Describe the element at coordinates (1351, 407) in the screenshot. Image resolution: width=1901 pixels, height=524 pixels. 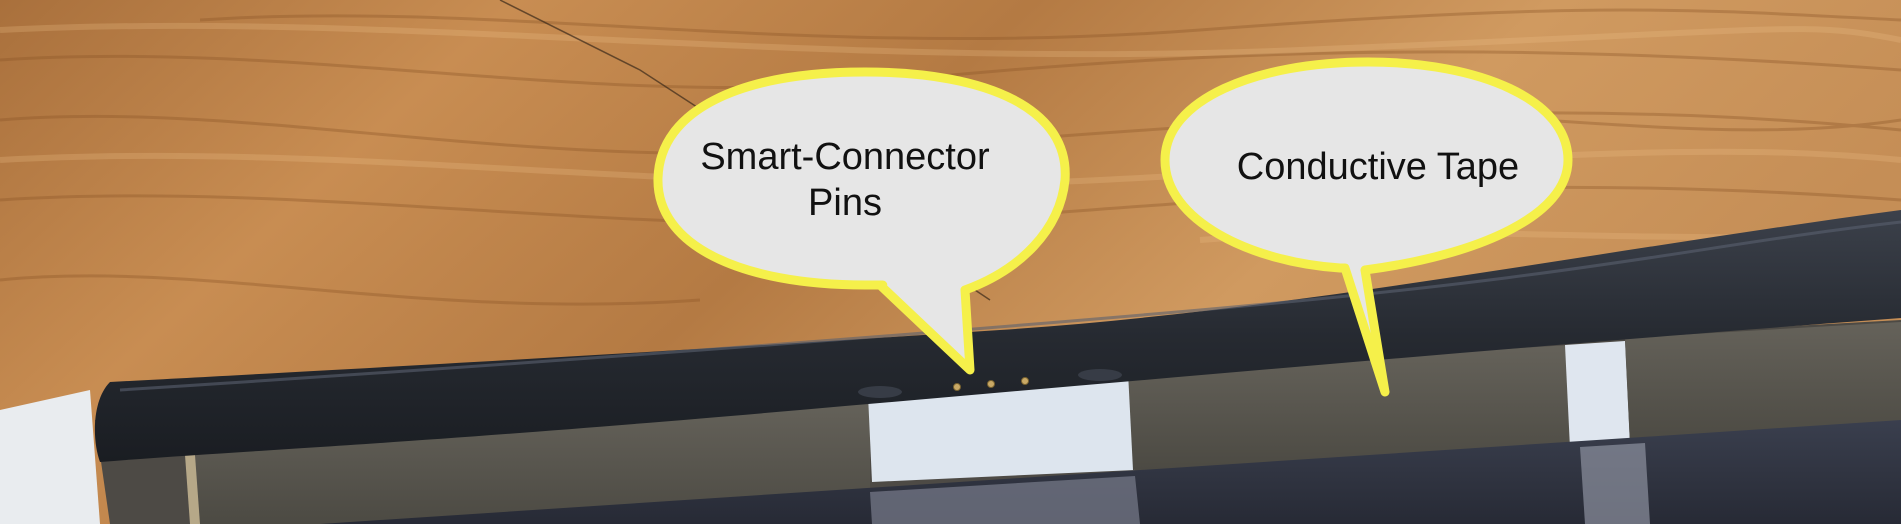
I see `tape-gray-middle` at that location.